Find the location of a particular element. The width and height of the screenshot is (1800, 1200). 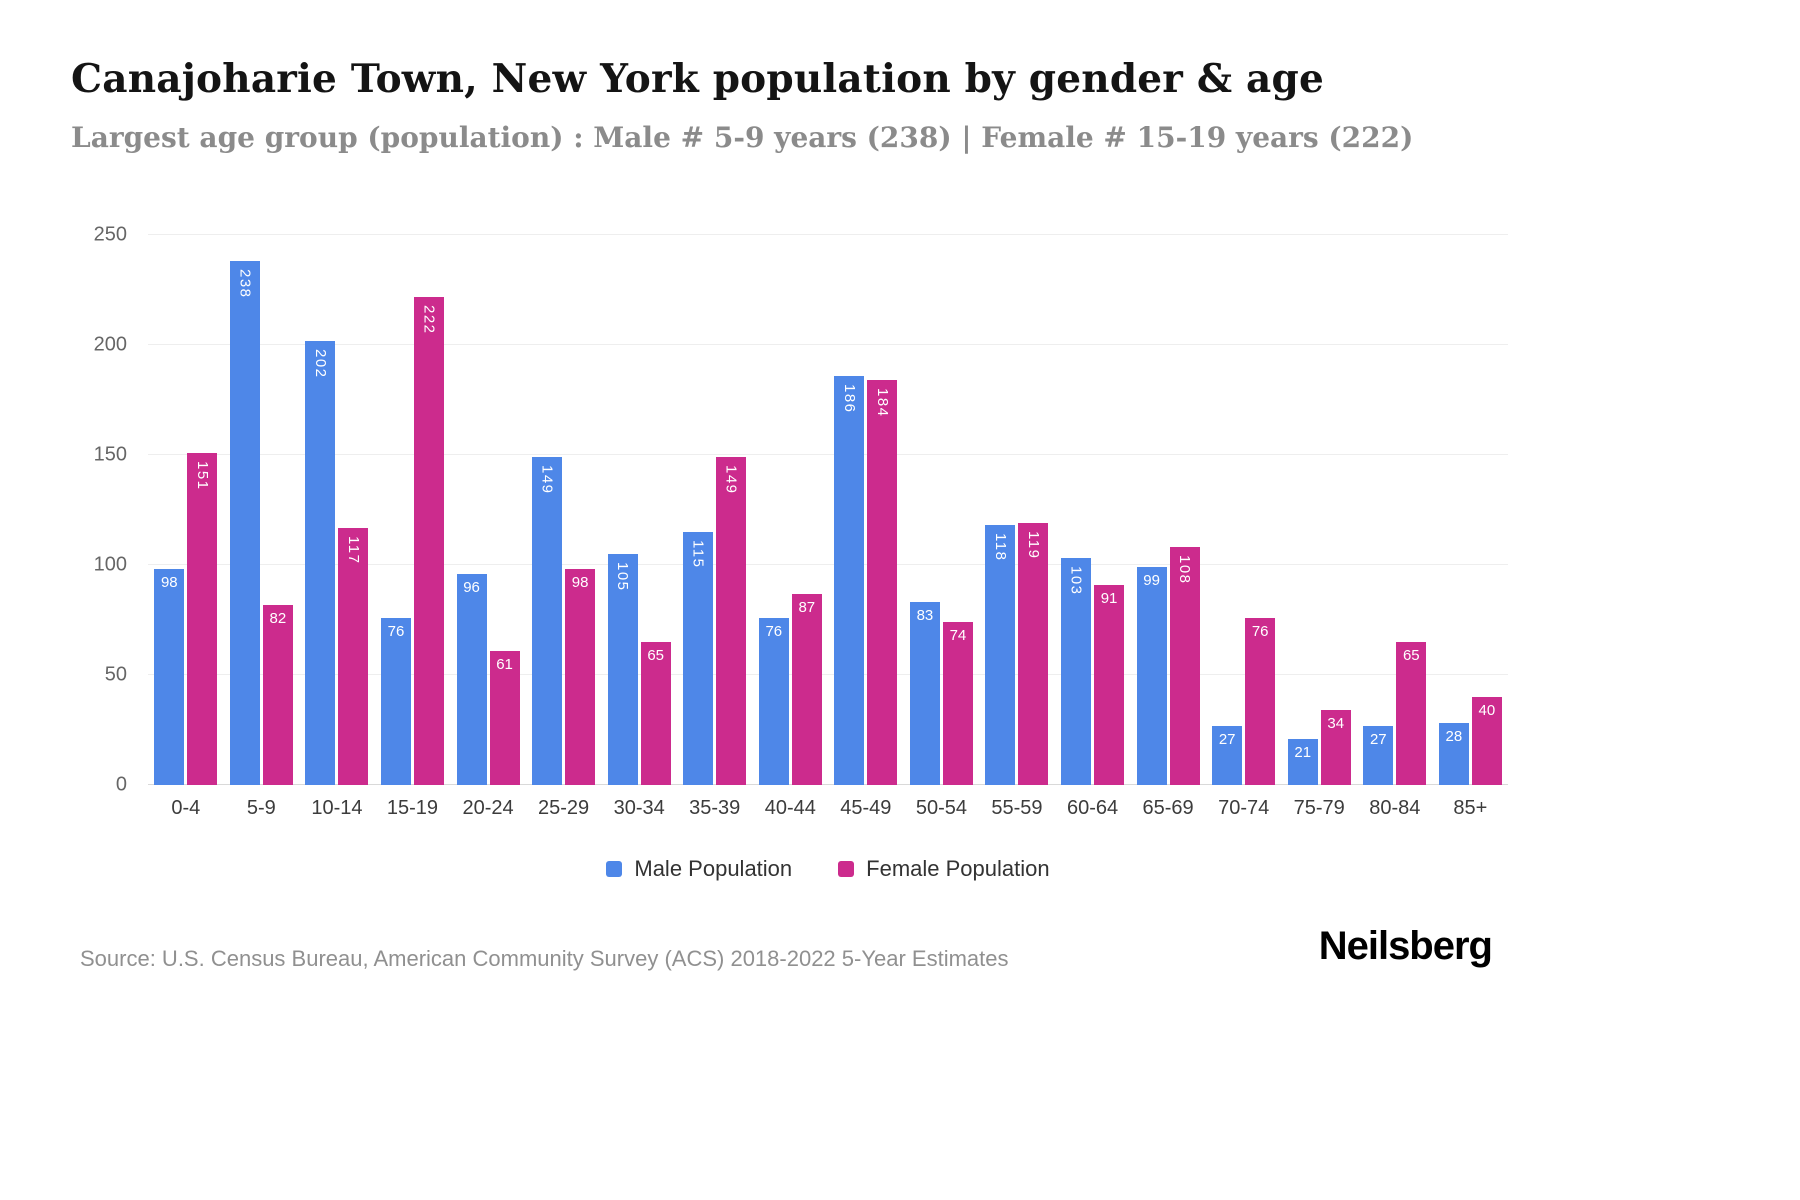

legend-item-female-population: Female Population is located at coordinates (944, 869).